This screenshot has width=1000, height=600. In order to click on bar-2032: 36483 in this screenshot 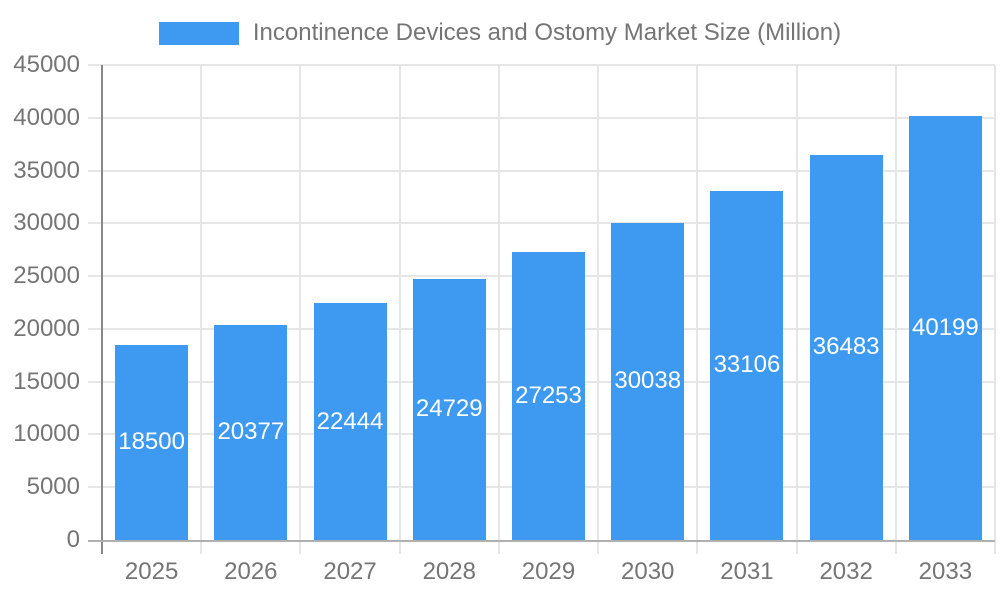, I will do `click(846, 347)`.